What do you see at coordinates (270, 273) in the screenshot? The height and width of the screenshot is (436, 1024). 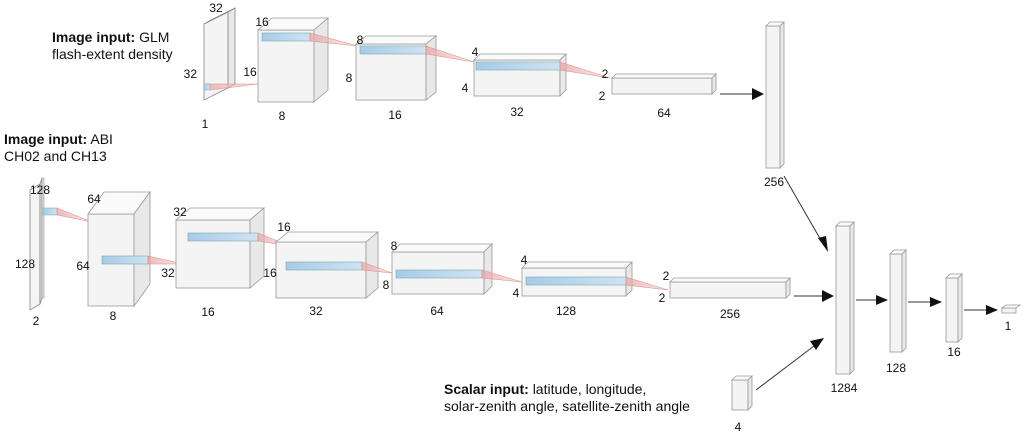 I see `abi-block-4-height-label: 16` at bounding box center [270, 273].